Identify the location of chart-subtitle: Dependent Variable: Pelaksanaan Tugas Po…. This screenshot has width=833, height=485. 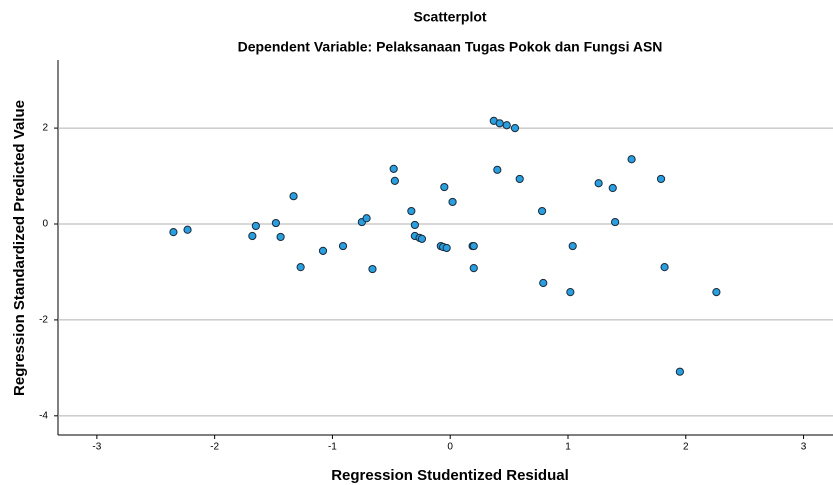
(450, 47).